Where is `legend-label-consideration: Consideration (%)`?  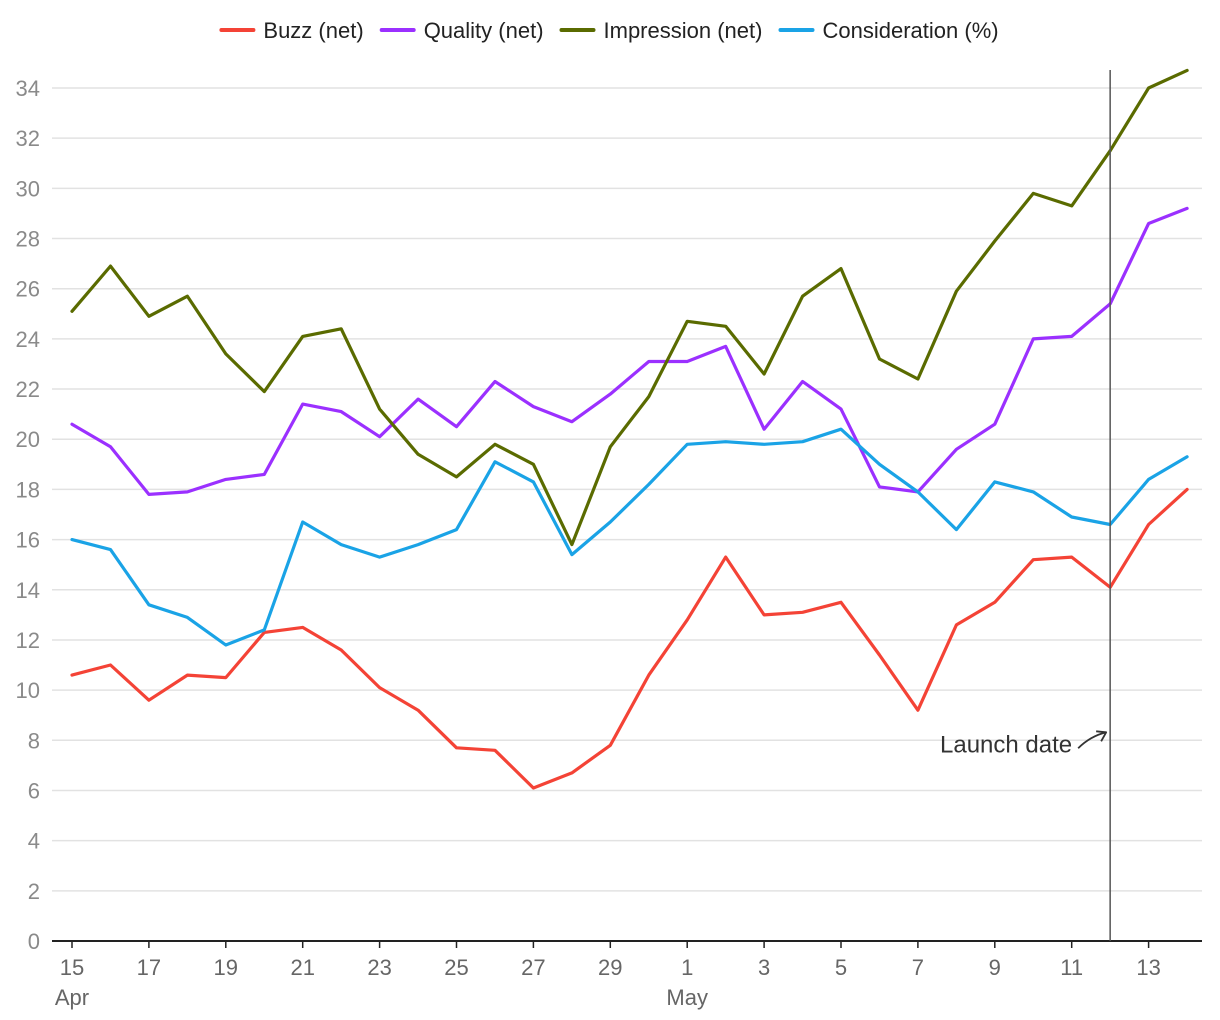
legend-label-consideration: Consideration (%) is located at coordinates (911, 30).